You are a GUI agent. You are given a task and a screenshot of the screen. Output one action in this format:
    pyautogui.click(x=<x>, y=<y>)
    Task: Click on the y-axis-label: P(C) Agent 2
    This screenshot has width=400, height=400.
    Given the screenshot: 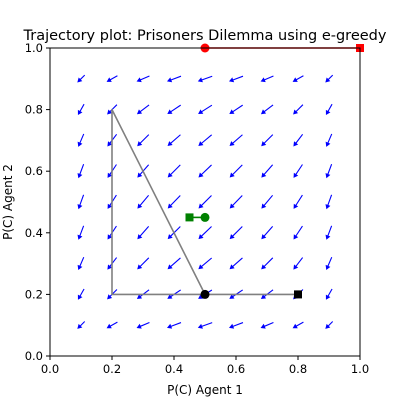 What is the action you would take?
    pyautogui.click(x=8, y=202)
    